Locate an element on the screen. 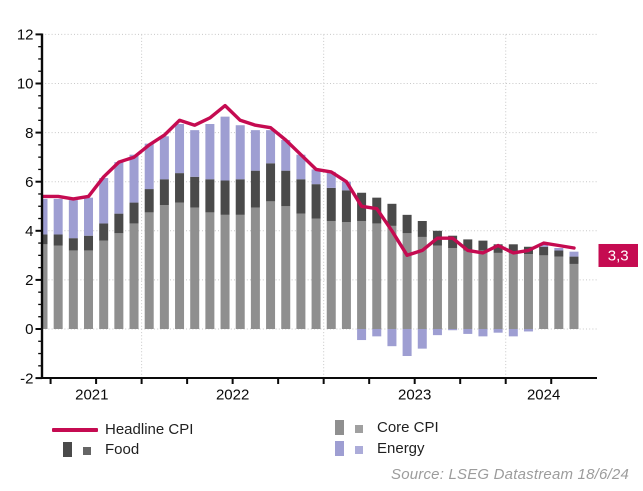 This screenshot has width=643, height=491. y-tick-label: 6 is located at coordinates (29, 182).